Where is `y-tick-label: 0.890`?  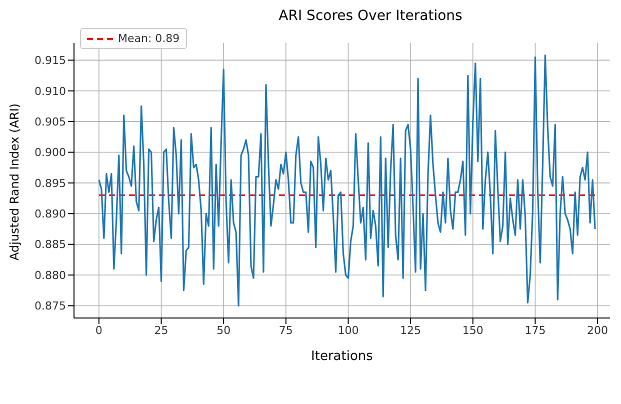 y-tick-label: 0.890 is located at coordinates (50, 214).